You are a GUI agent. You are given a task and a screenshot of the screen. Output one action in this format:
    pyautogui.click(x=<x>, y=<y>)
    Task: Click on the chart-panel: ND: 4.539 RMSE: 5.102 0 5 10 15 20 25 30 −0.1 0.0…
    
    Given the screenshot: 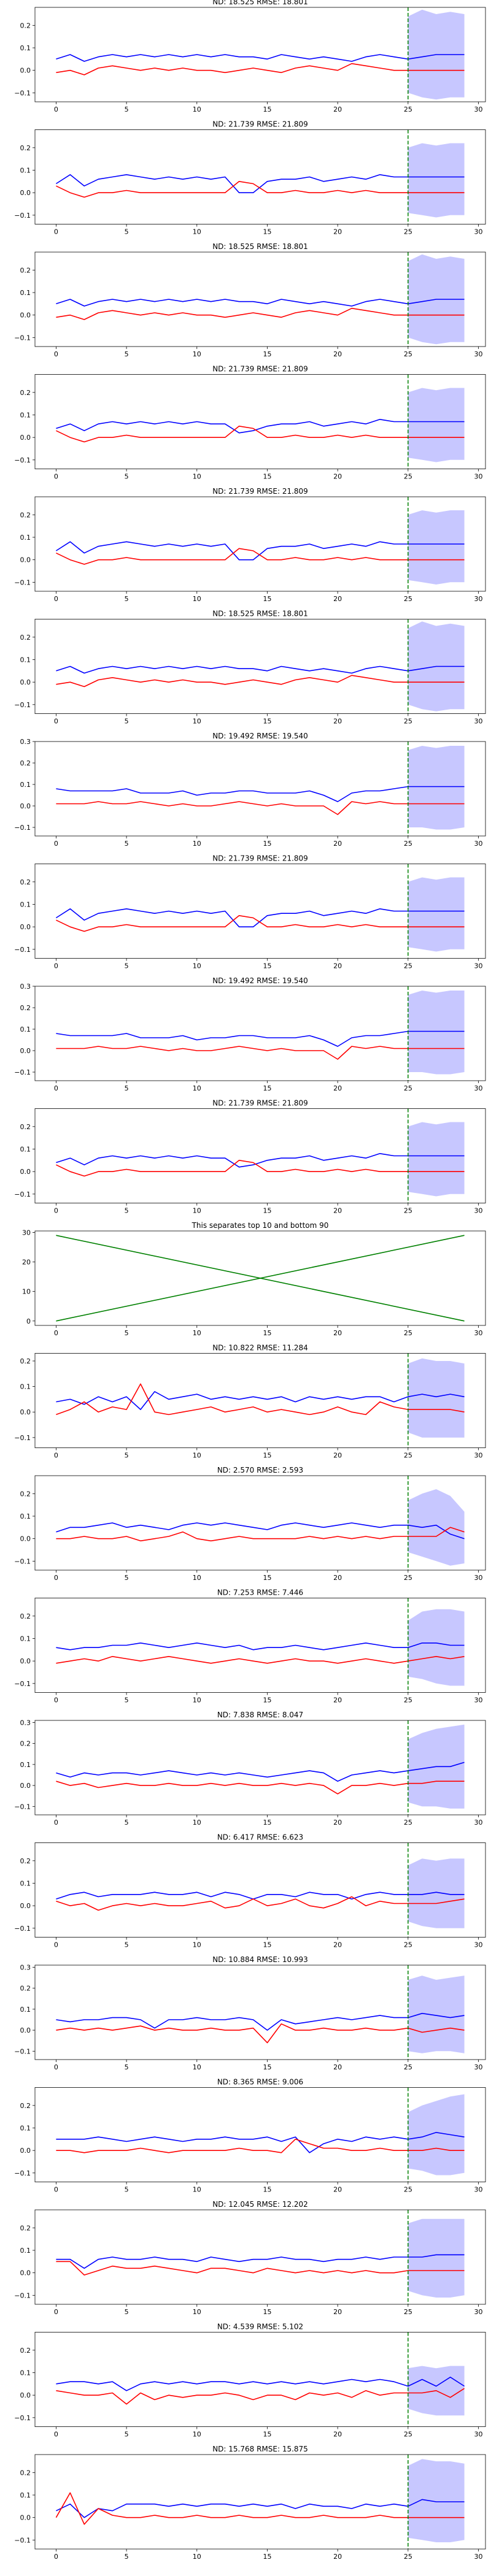 What is the action you would take?
    pyautogui.click(x=250, y=2381)
    